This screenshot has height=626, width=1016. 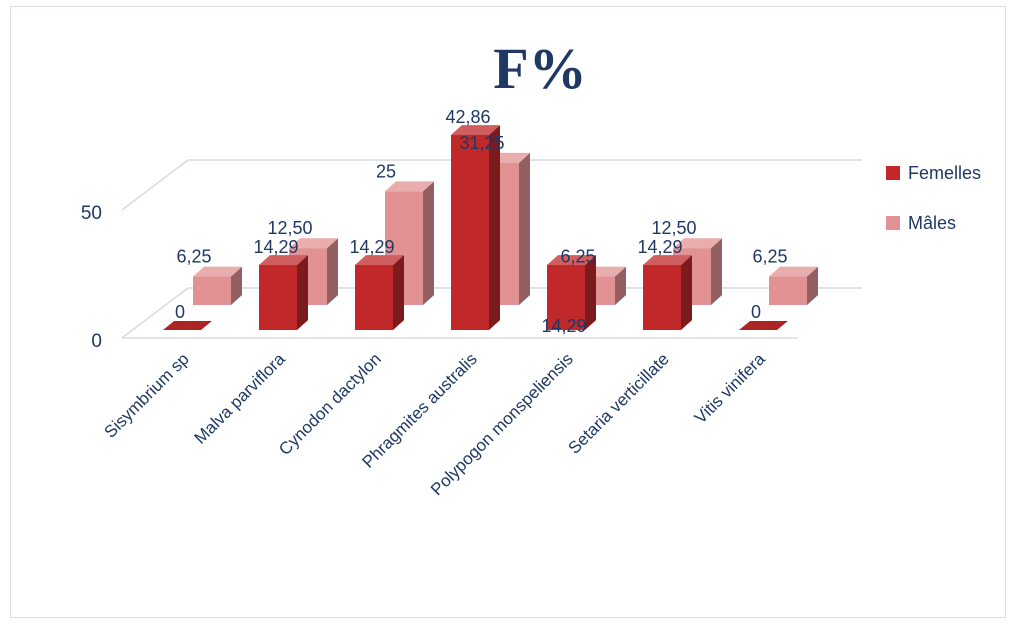 What do you see at coordinates (386, 171) in the screenshot?
I see `data-label-males: 25` at bounding box center [386, 171].